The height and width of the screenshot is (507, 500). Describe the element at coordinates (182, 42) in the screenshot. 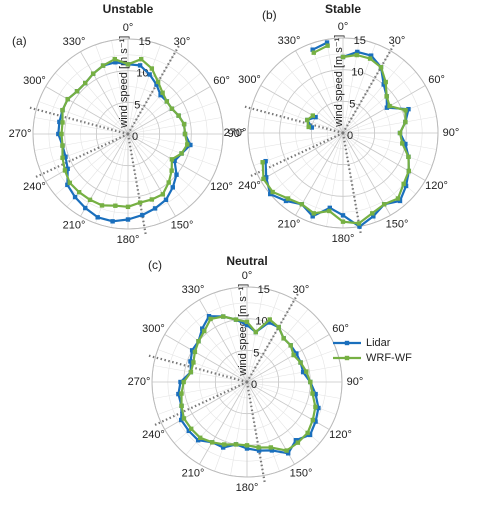

I see `theta-tick-label: 30°` at that location.